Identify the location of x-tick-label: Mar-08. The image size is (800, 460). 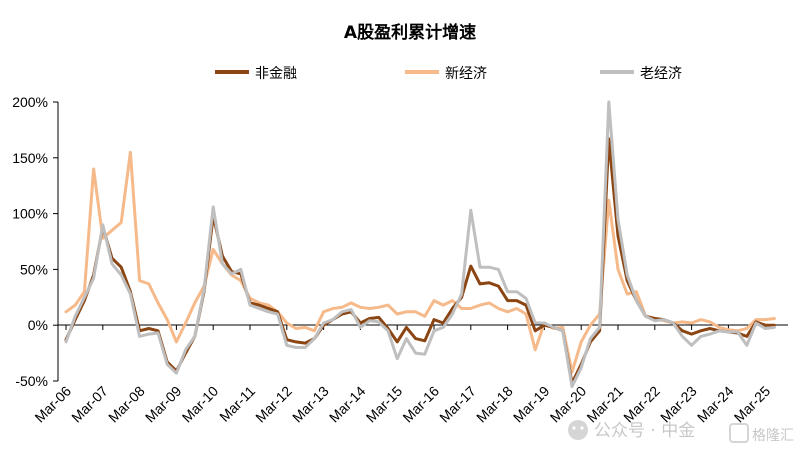
(126, 404).